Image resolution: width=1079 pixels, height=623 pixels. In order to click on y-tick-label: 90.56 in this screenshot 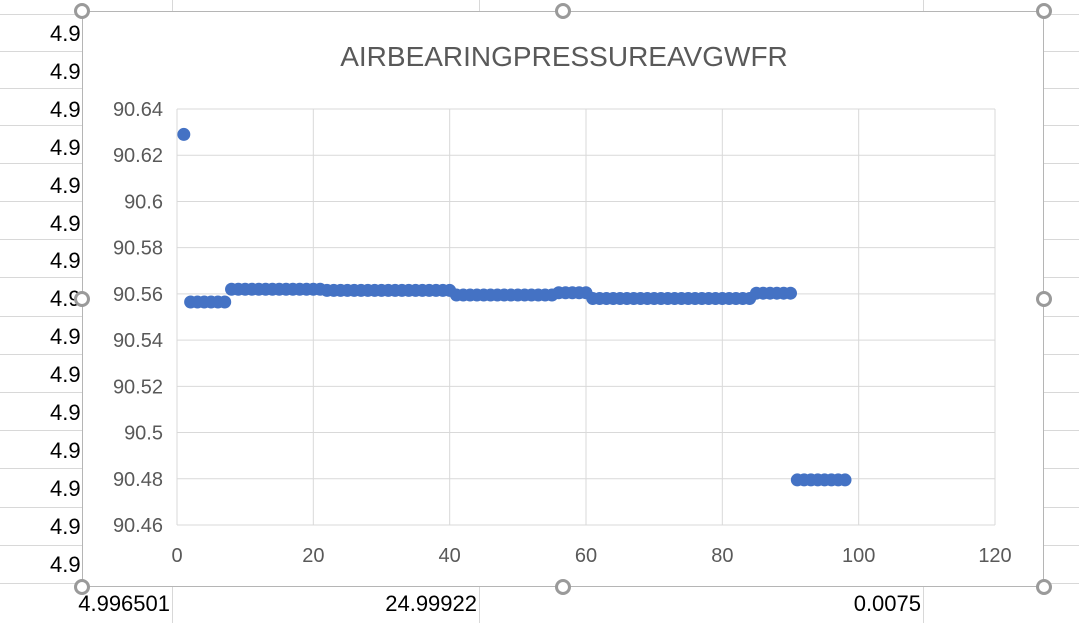, I will do `click(138, 295)`.